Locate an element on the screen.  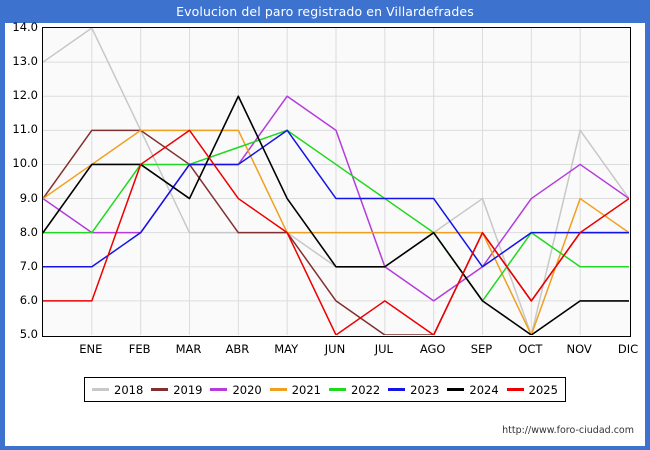
legend-item-2021: 2021 is located at coordinates (295, 389).